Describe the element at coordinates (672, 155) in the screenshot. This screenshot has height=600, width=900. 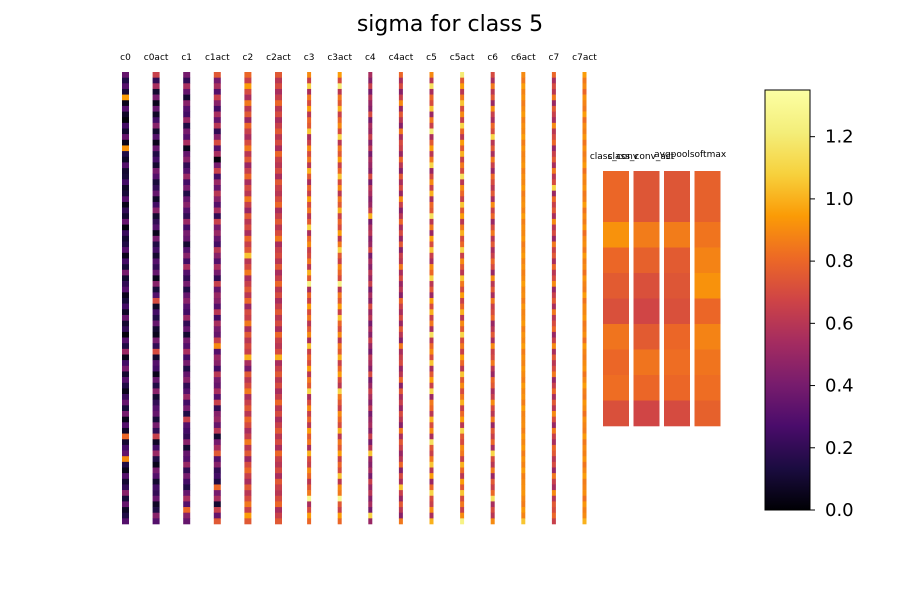
I see `classifier-label-avgpool: avgpool` at that location.